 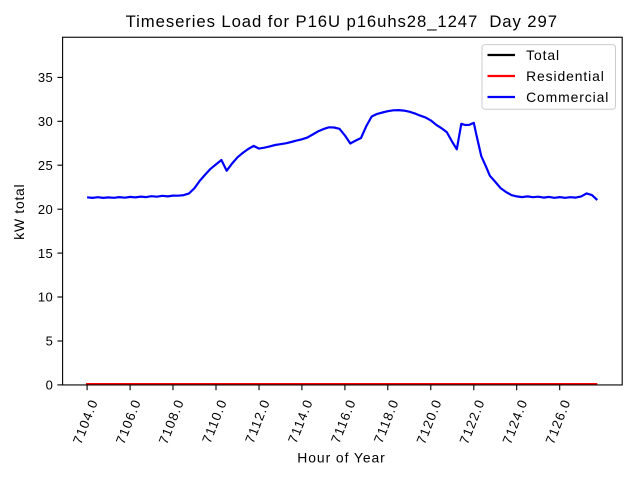 What do you see at coordinates (567, 97) in the screenshot?
I see `svg-text: Commercial` at bounding box center [567, 97].